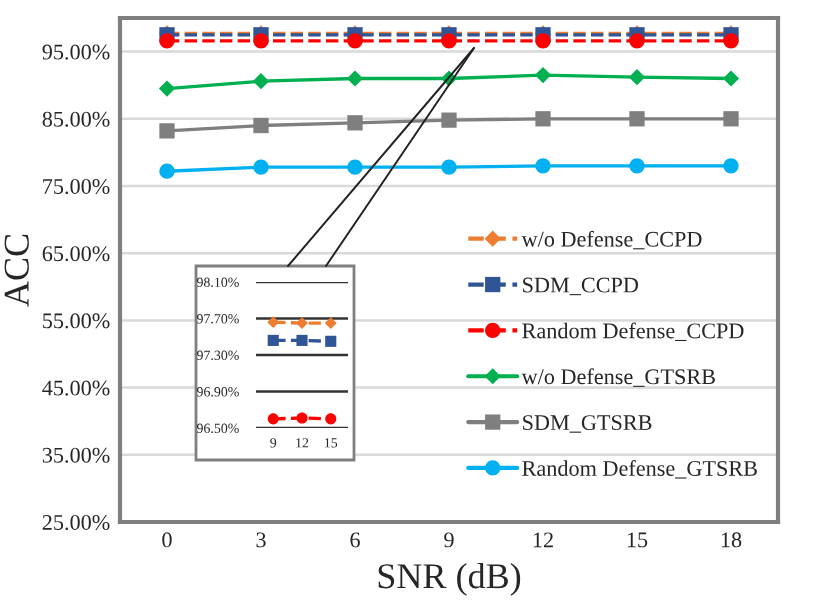 The width and height of the screenshot is (830, 602). I want to click on y-tick-label: 85.00%, so click(76, 119).